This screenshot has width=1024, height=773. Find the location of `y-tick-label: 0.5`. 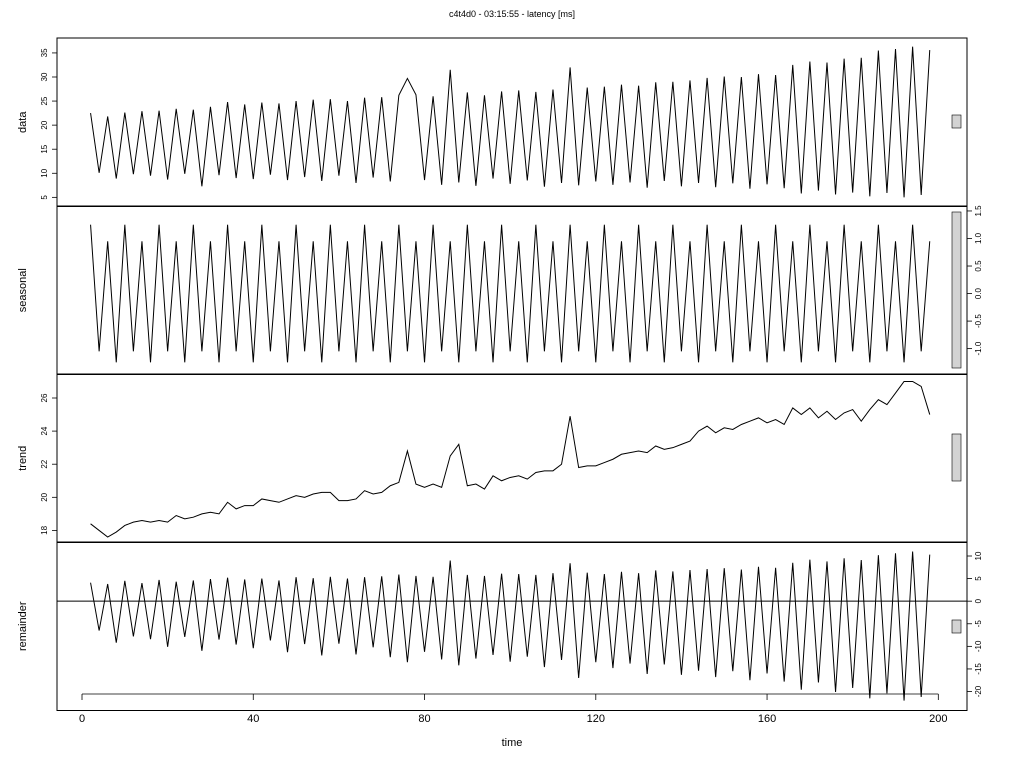

y-tick-label: 0.5 is located at coordinates (978, 266).